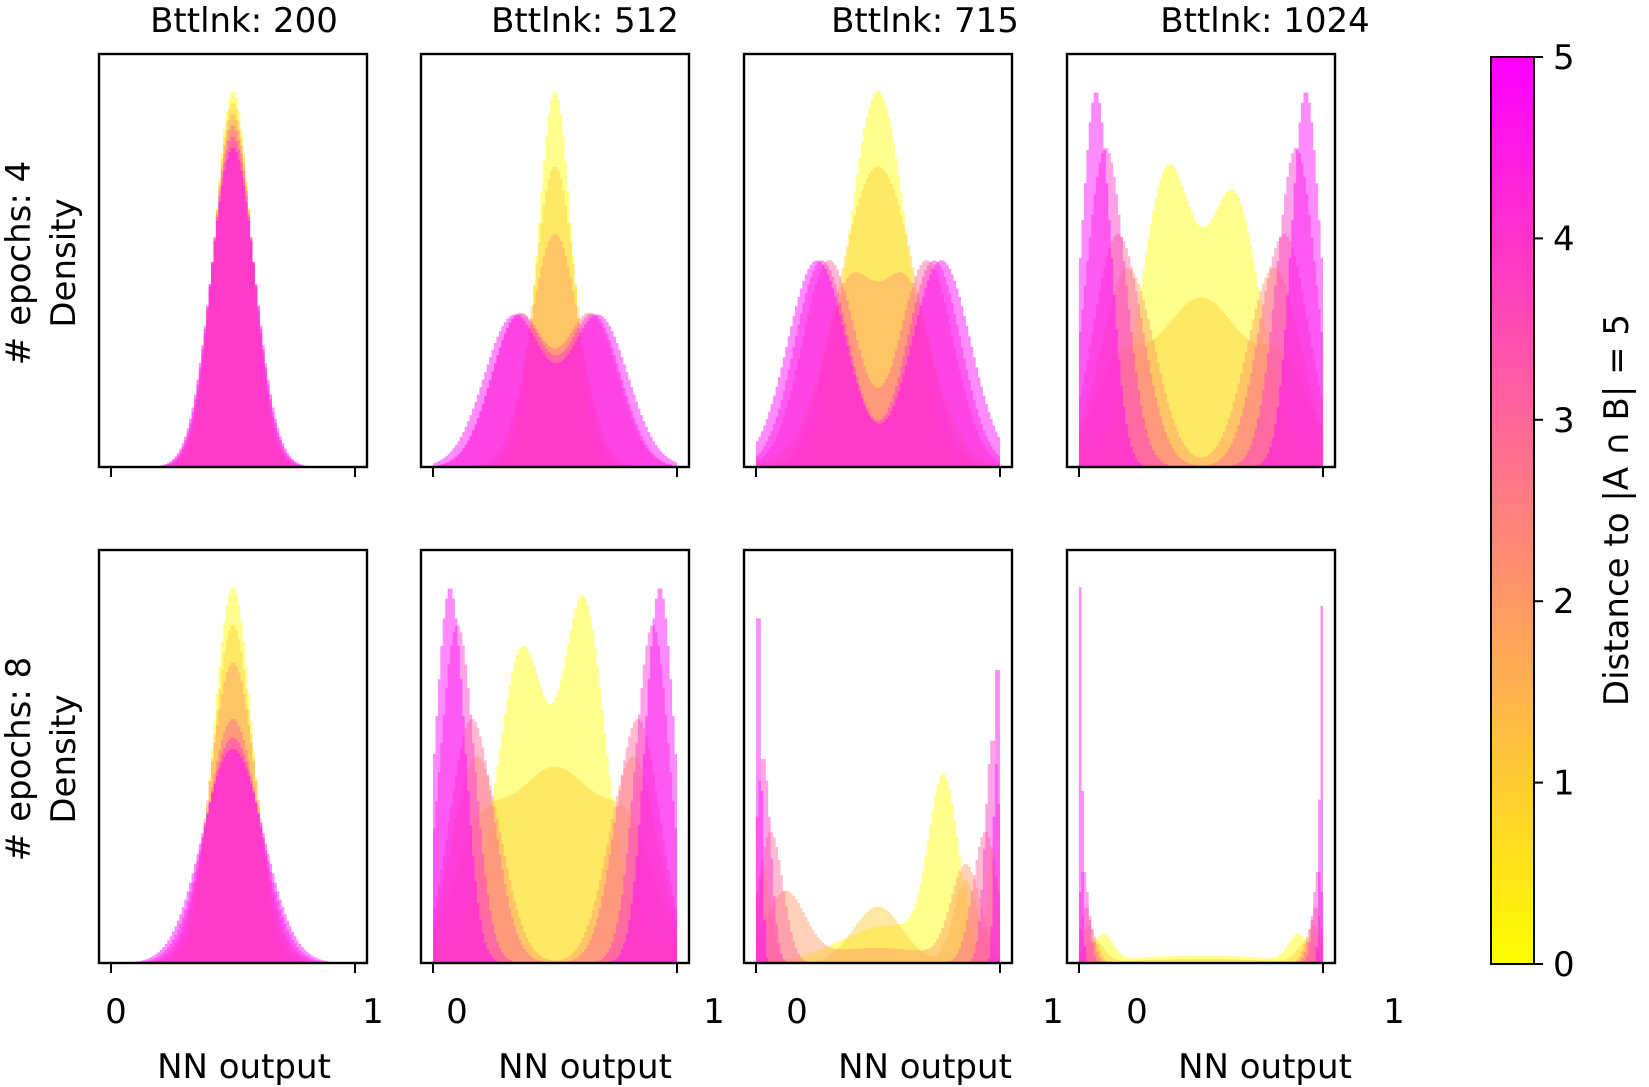 The height and width of the screenshot is (1087, 1649). What do you see at coordinates (925, 21) in the screenshot?
I see `column-title-3: Bttlnk: 715` at bounding box center [925, 21].